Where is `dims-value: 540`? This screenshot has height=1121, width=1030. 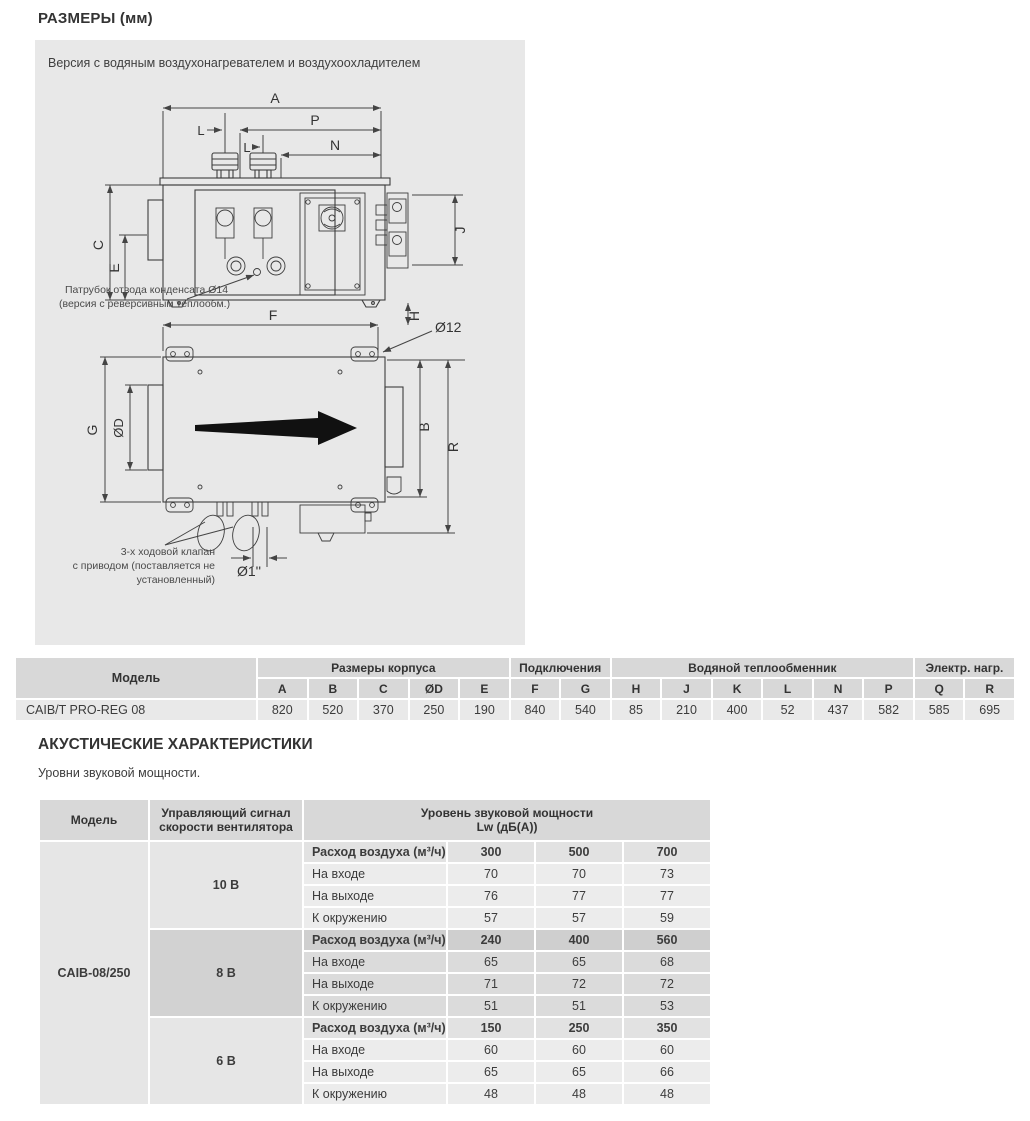 dims-value: 540 is located at coordinates (585, 710).